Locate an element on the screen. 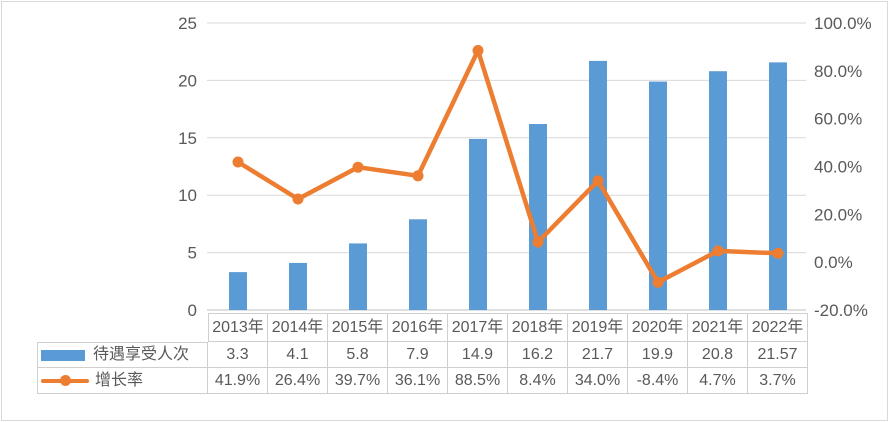 This screenshot has height=422, width=889. value-cell: 8.4% is located at coordinates (538, 381).